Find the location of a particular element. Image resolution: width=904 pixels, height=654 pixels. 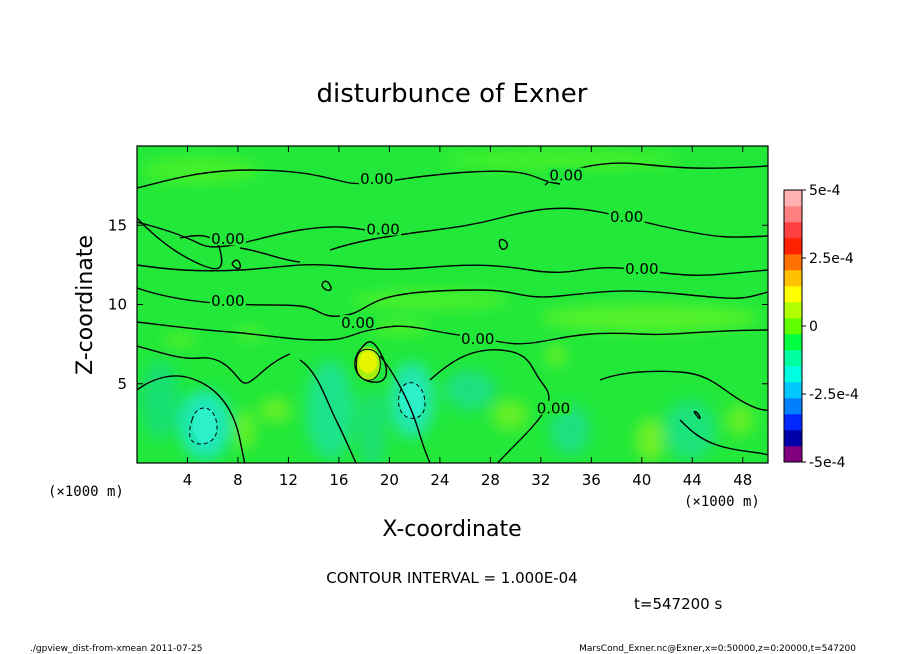

y-tick-label: 15 is located at coordinates (117, 225).